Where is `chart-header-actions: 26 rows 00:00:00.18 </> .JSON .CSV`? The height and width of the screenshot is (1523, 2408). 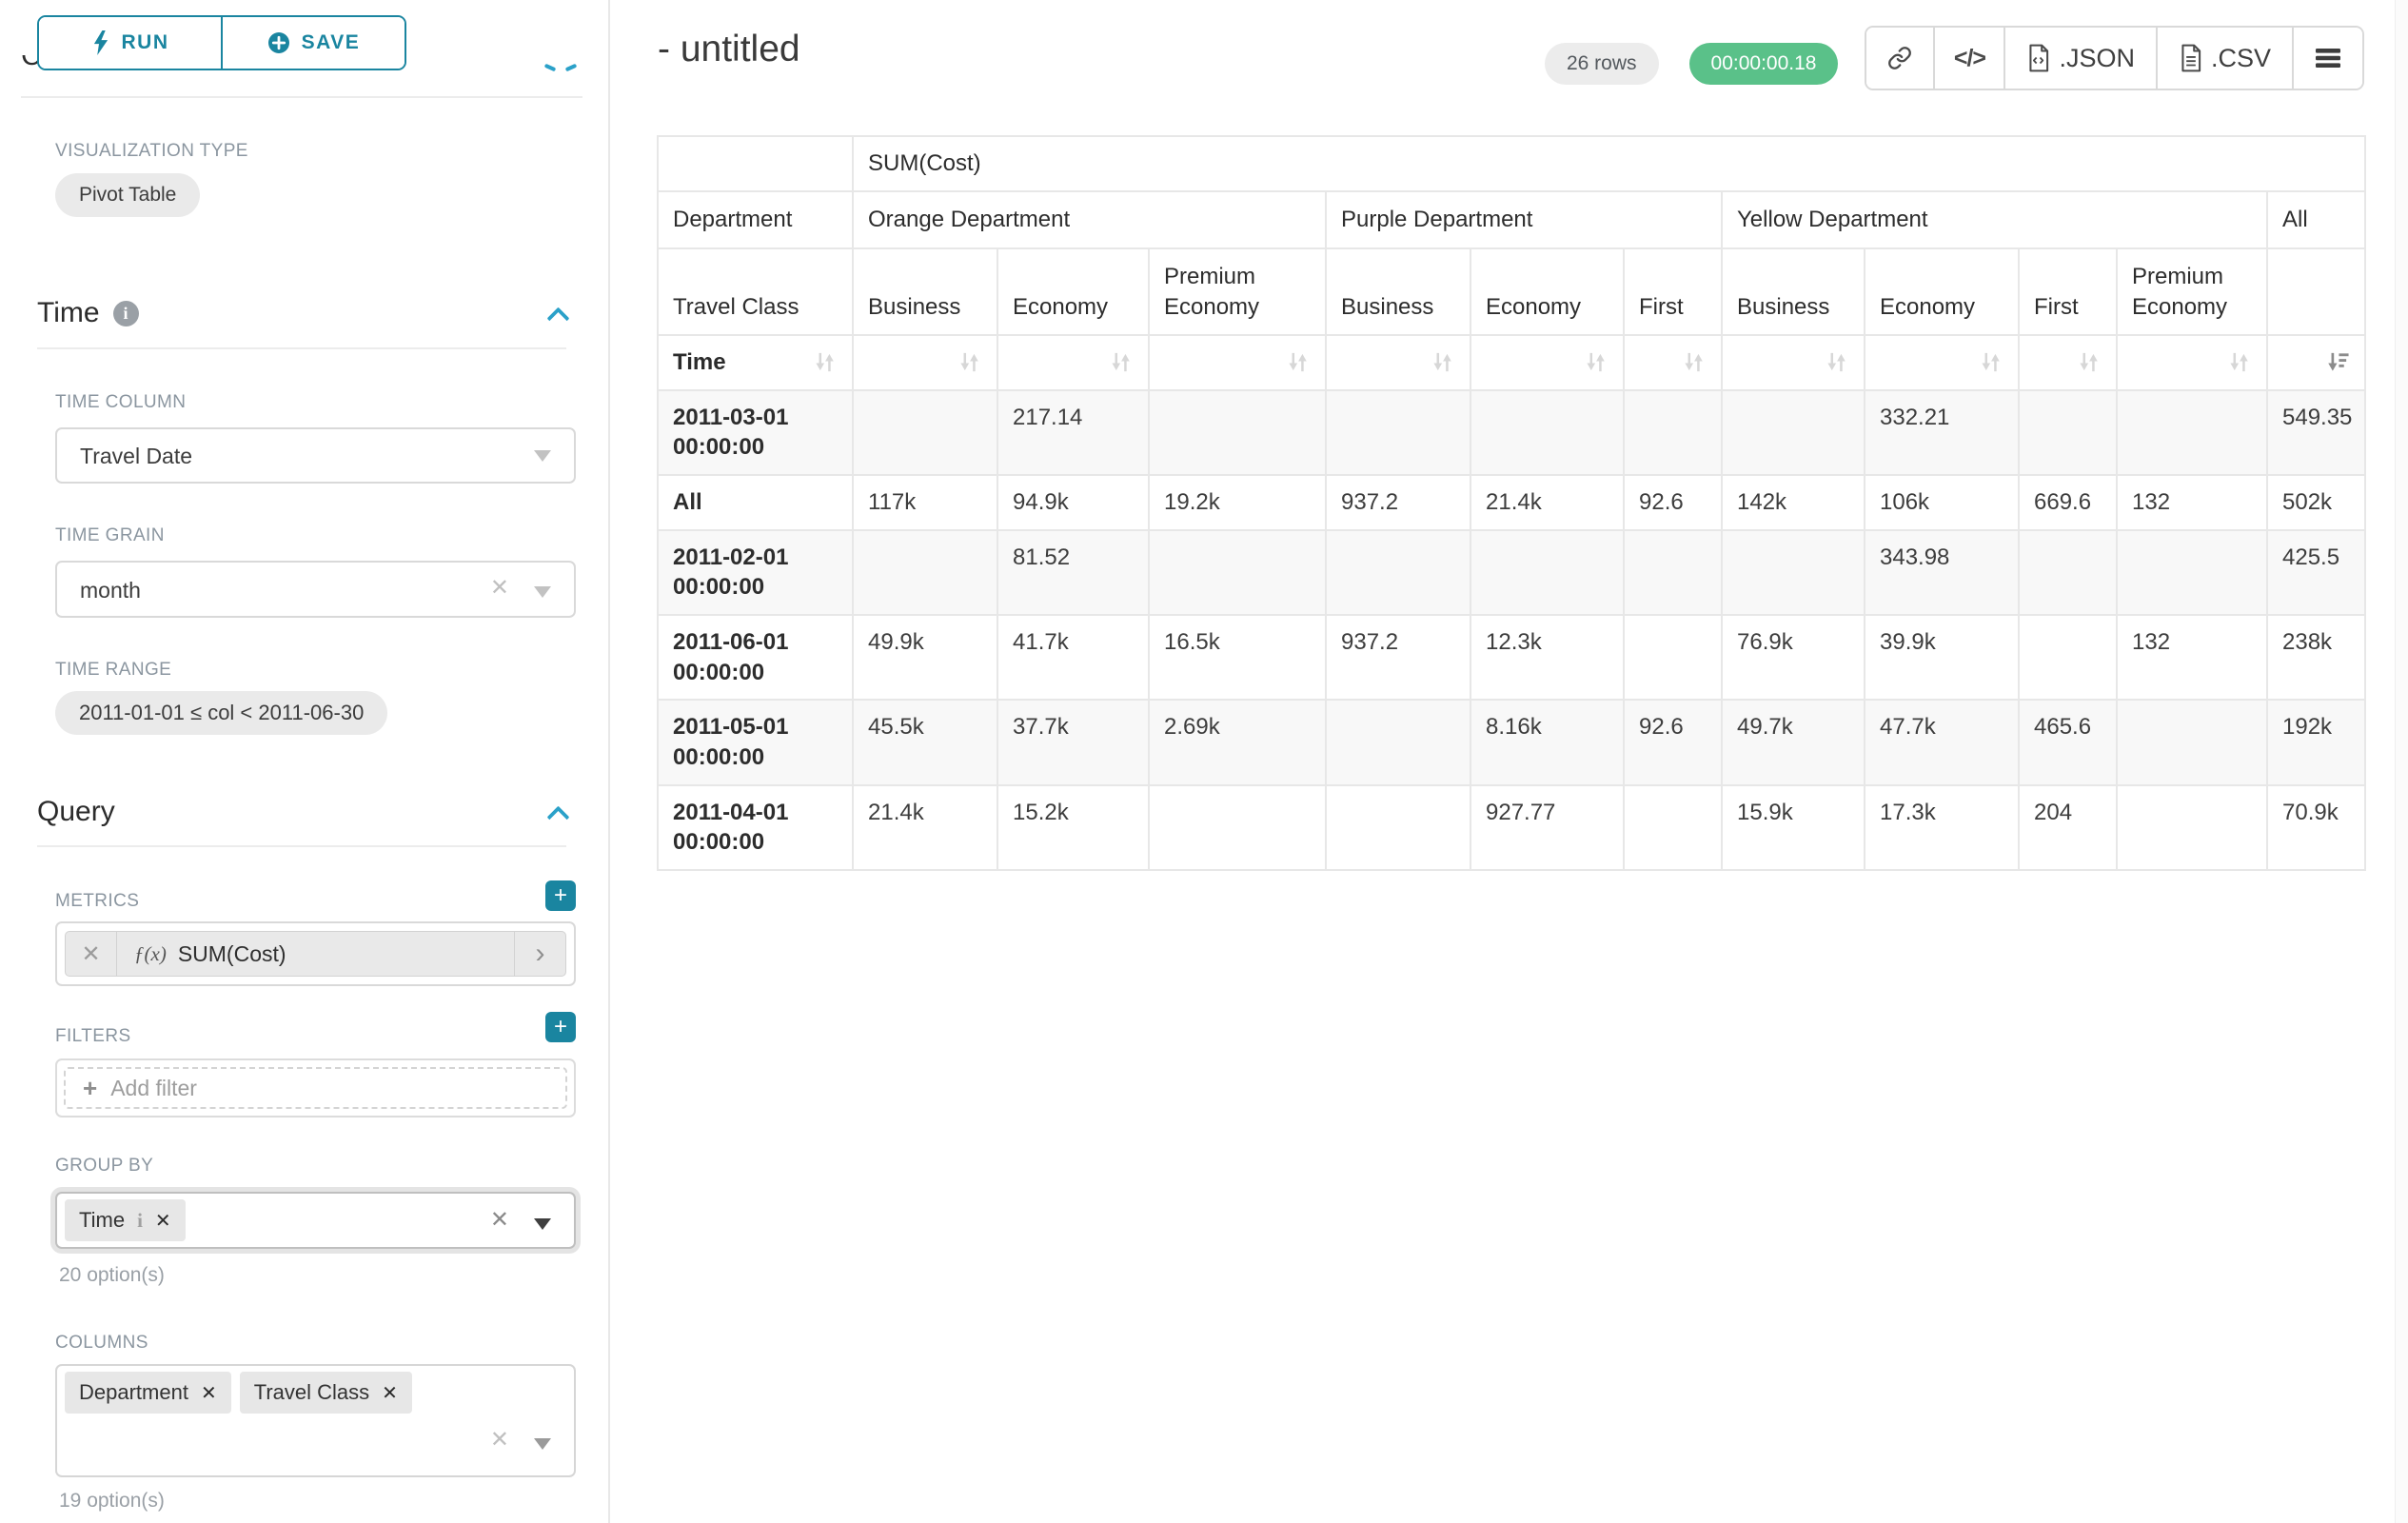
chart-header-actions: 26 rows 00:00:00.18 </> .JSON .CSV is located at coordinates (1954, 58).